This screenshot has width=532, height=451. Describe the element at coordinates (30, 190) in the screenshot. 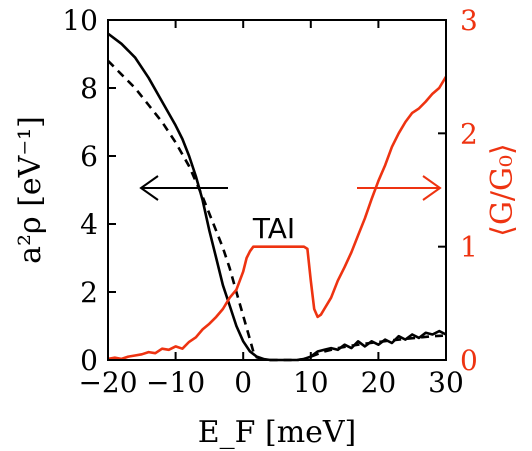

I see `left-y-axis-title: a²ρ [eV⁻¹]` at that location.